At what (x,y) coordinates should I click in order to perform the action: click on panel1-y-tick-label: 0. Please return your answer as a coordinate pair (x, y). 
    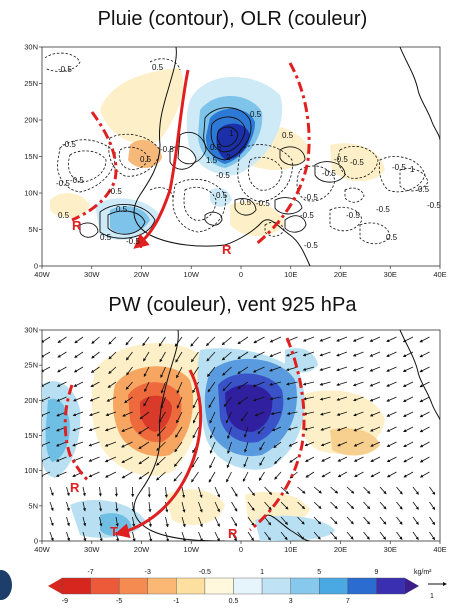
    Looking at the image, I should click on (36, 266).